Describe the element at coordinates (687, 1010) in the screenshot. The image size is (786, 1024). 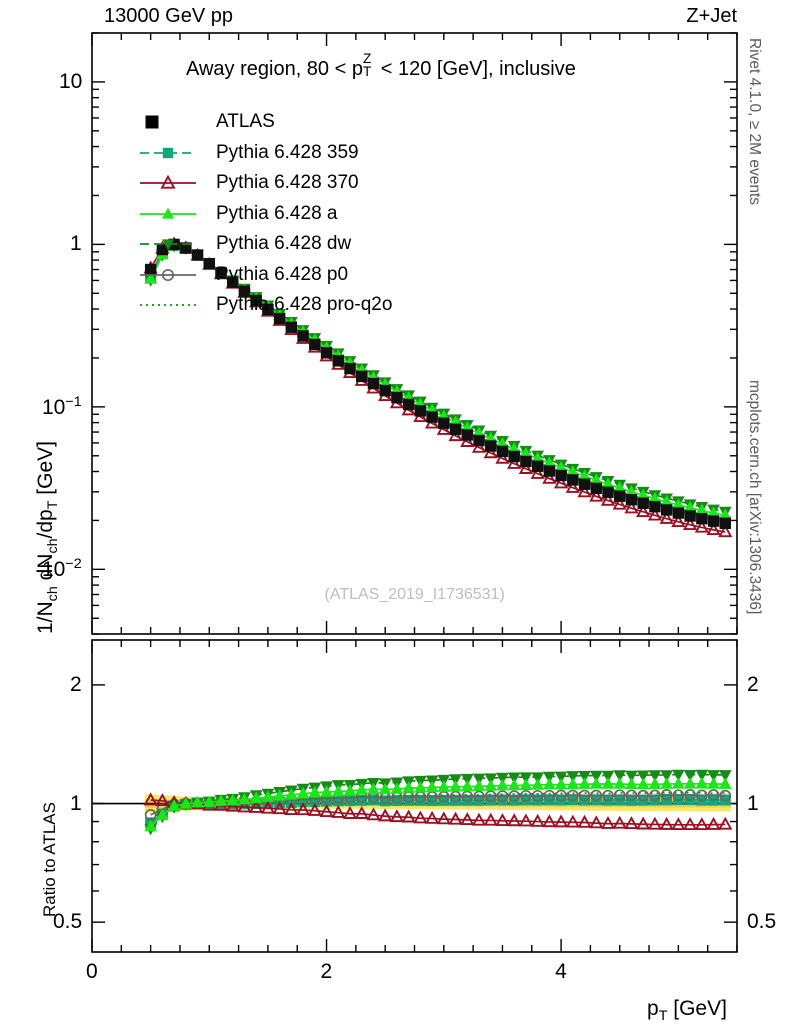
I see `x-axis-label: pT [GeV]` at that location.